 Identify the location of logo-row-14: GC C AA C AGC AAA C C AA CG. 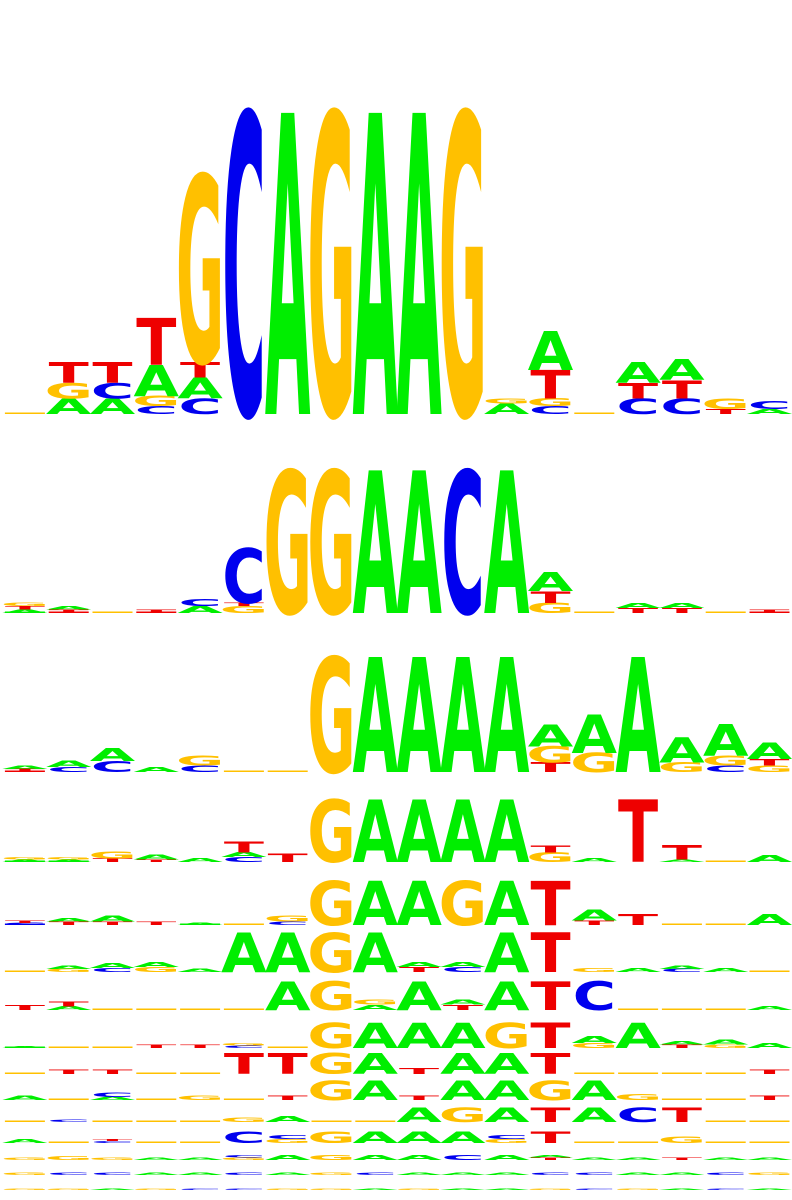
(396, 1174).